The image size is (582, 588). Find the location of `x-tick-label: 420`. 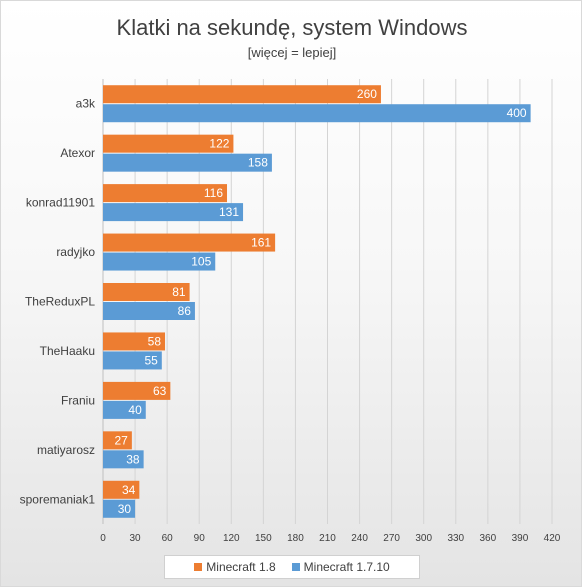

x-tick-label: 420 is located at coordinates (552, 538).